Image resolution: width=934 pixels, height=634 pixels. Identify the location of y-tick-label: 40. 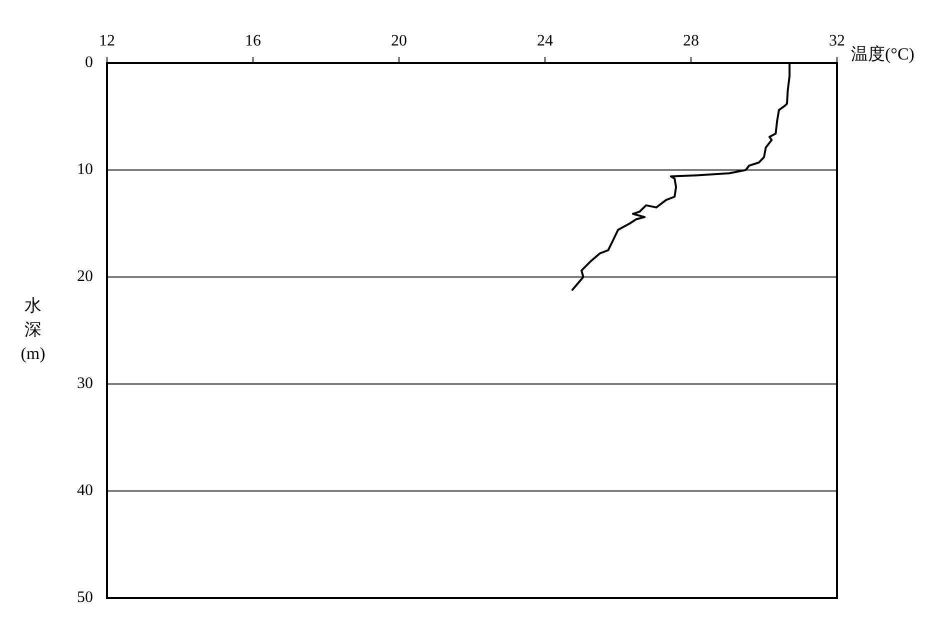
(85, 491).